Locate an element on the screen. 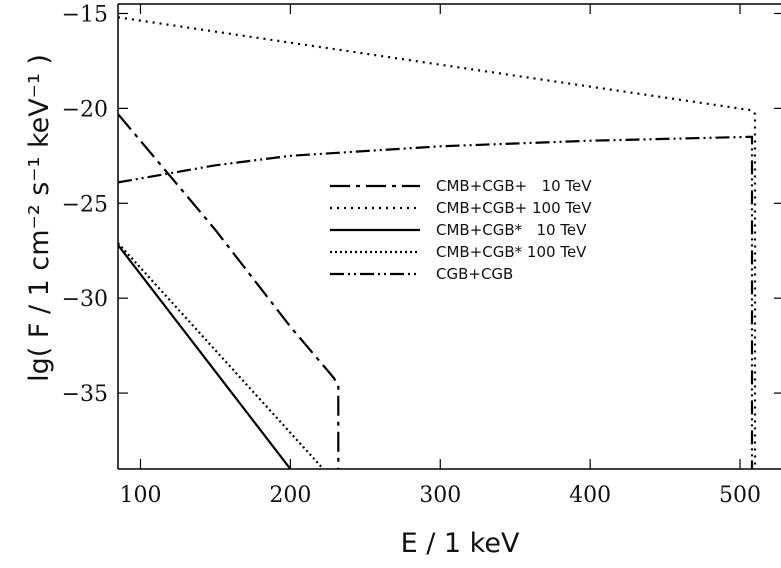  legend-label-4: CMB+CGB* 100 TeV is located at coordinates (511, 252).